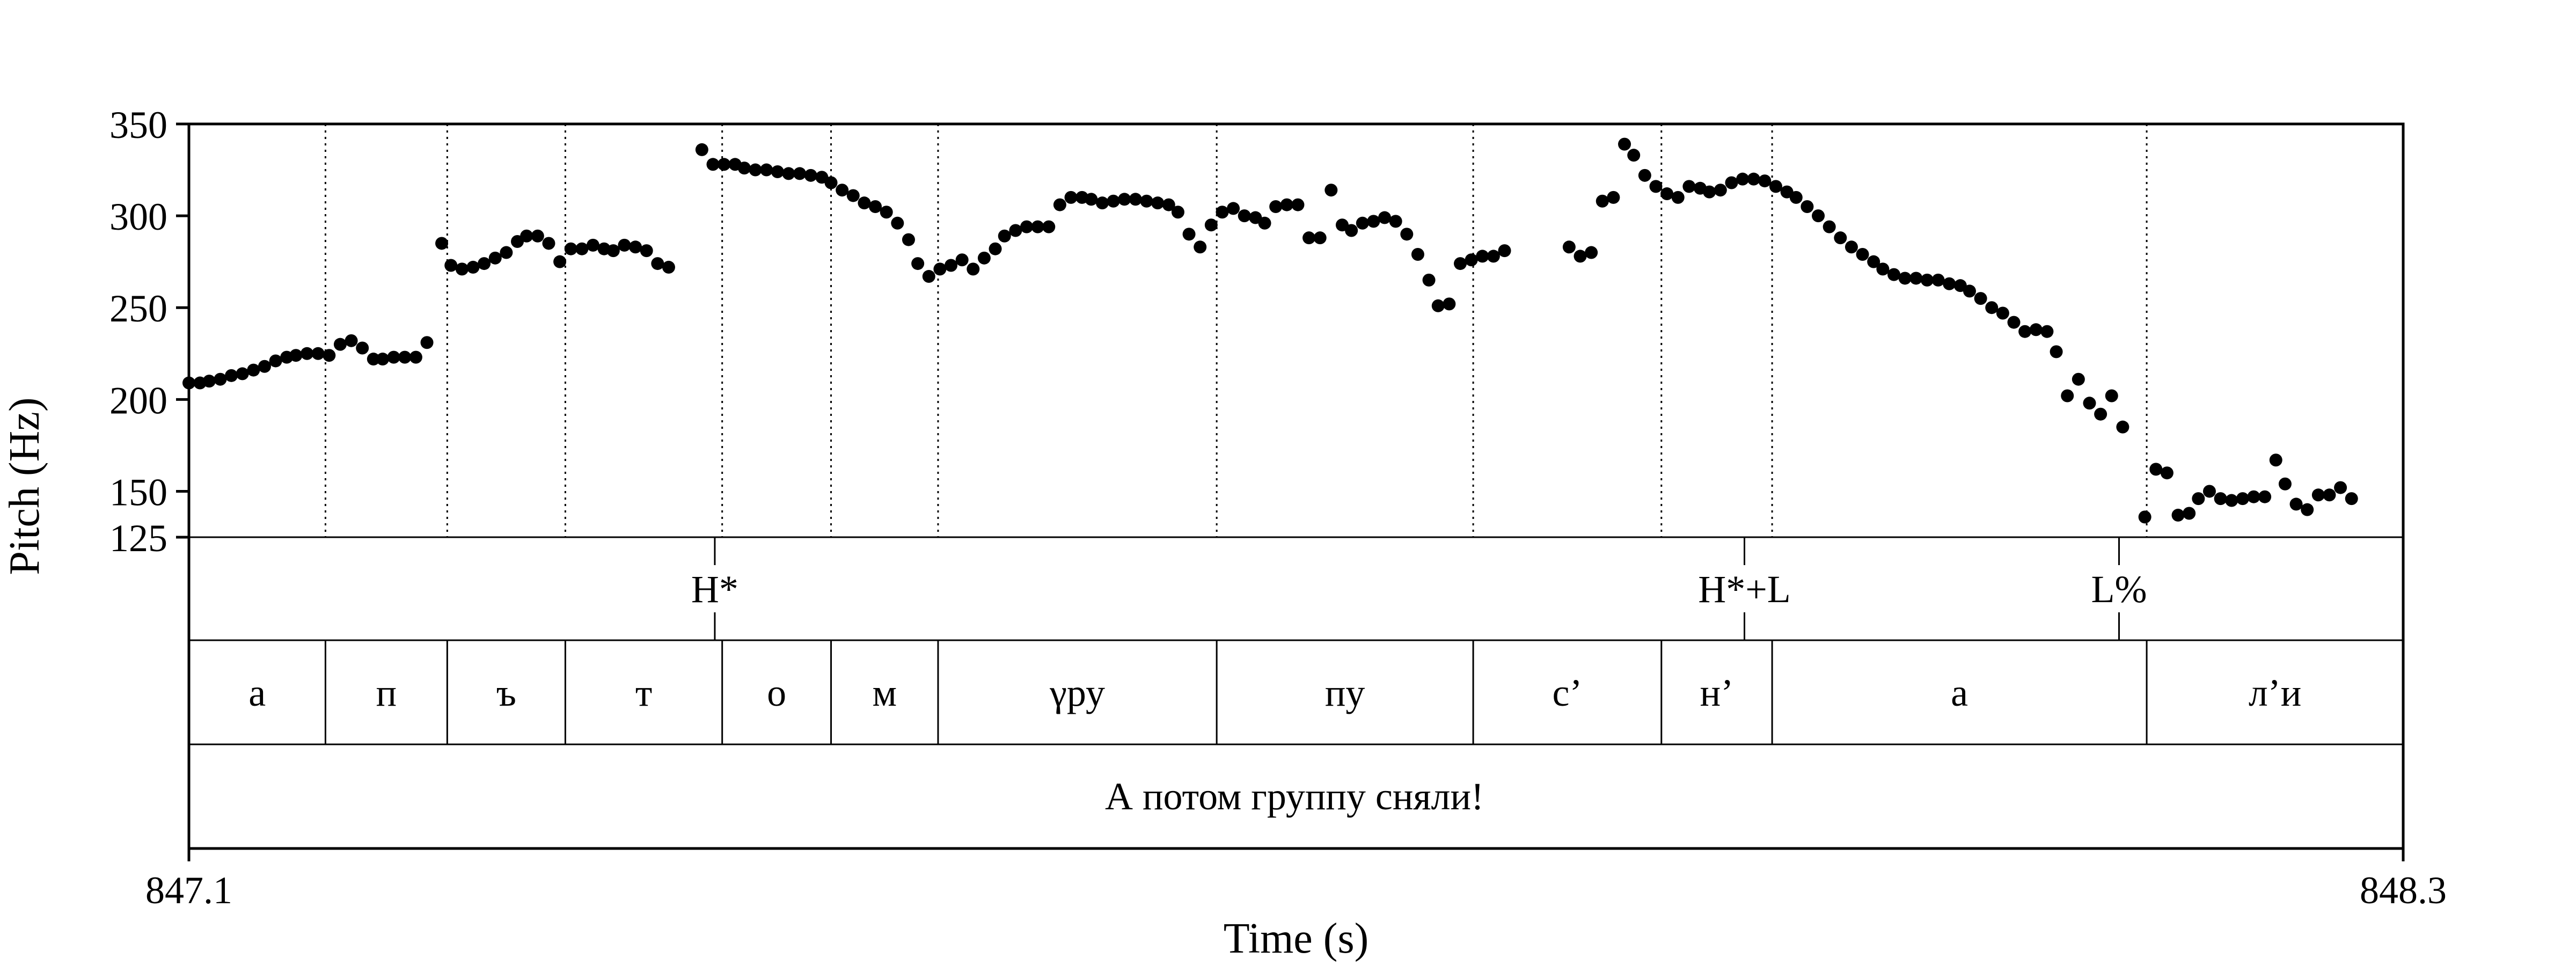  I want to click on segment-label-3: ъ, so click(506, 692).